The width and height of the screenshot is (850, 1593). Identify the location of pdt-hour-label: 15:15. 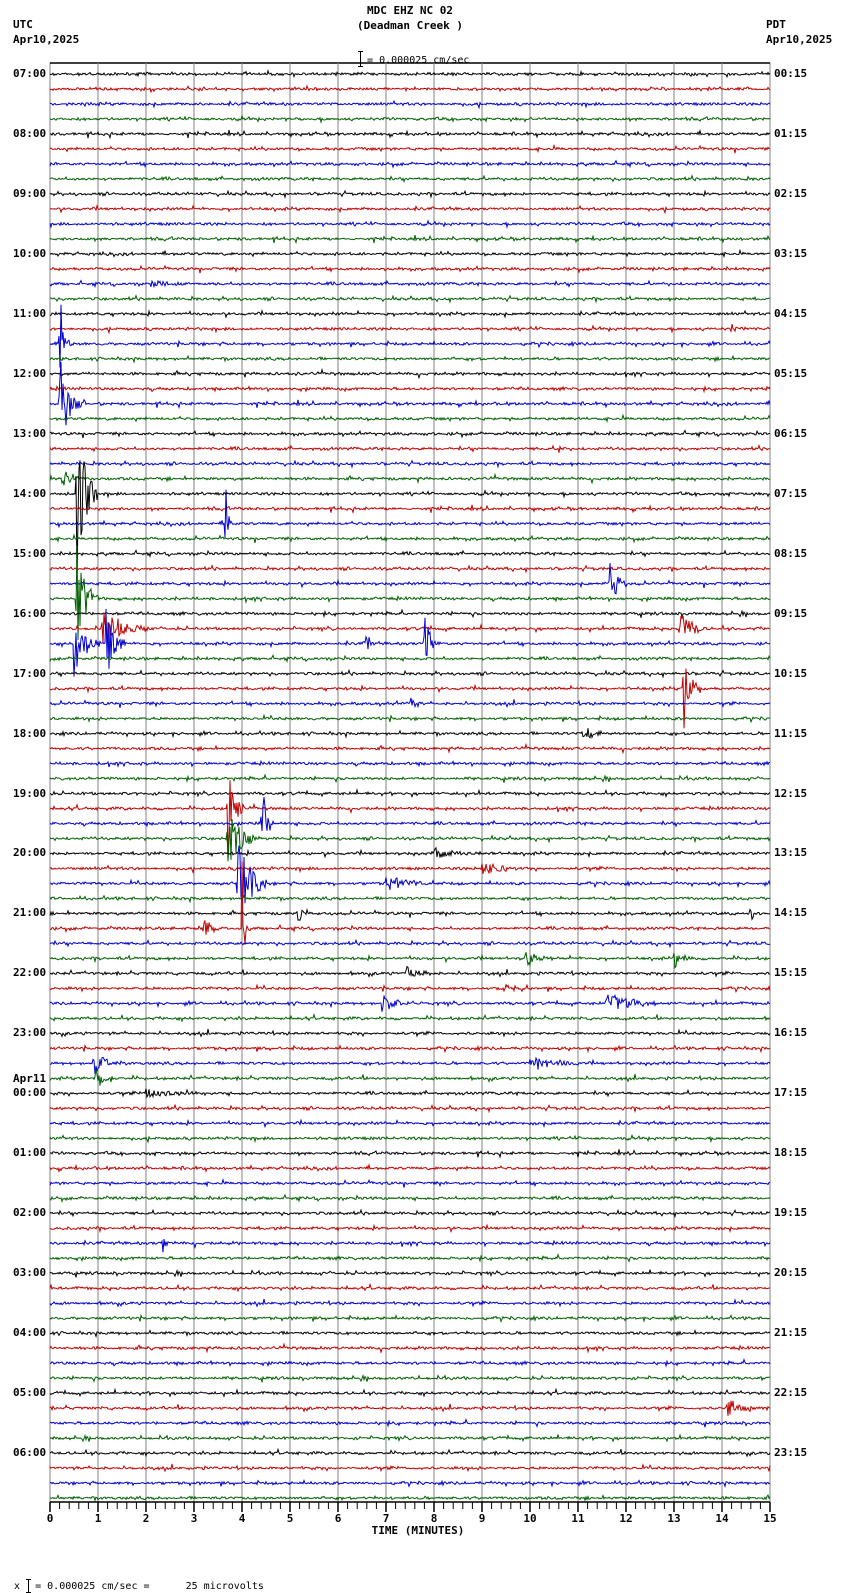
(791, 973).